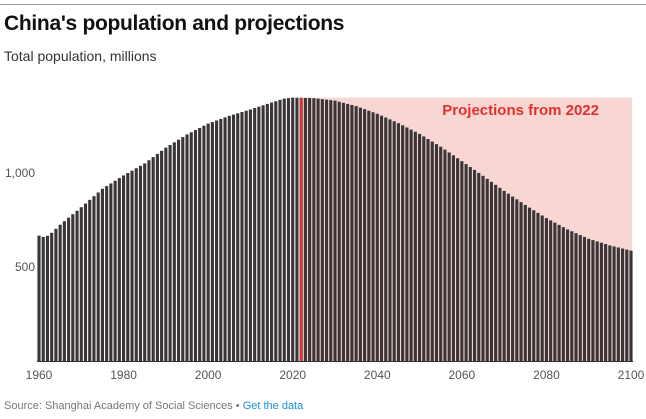 The image size is (646, 419). I want to click on y-tick-label-500: 500, so click(25, 267).